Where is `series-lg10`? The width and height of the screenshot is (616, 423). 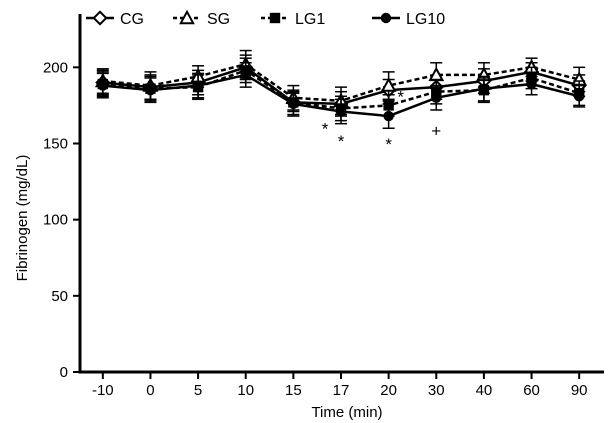
series-lg10 is located at coordinates (341, 95).